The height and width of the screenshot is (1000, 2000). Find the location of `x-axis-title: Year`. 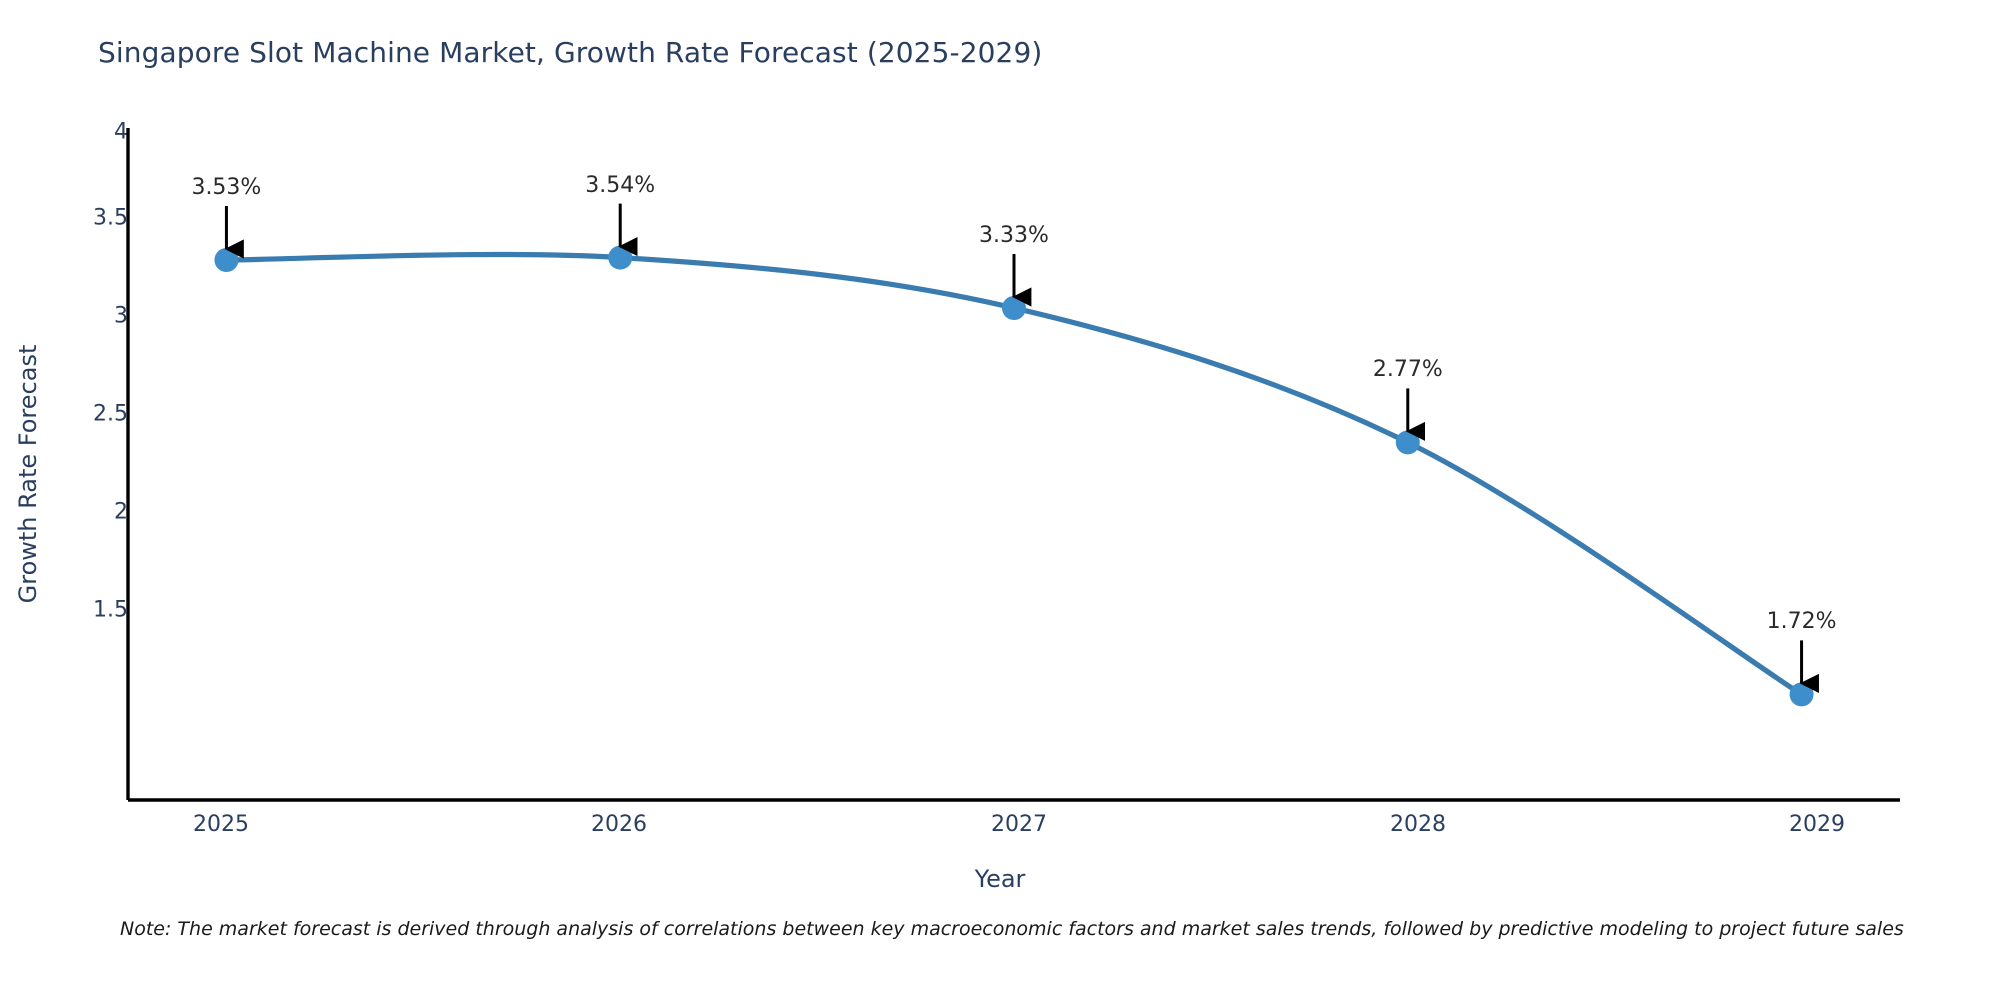

x-axis-title: Year is located at coordinates (1000, 879).